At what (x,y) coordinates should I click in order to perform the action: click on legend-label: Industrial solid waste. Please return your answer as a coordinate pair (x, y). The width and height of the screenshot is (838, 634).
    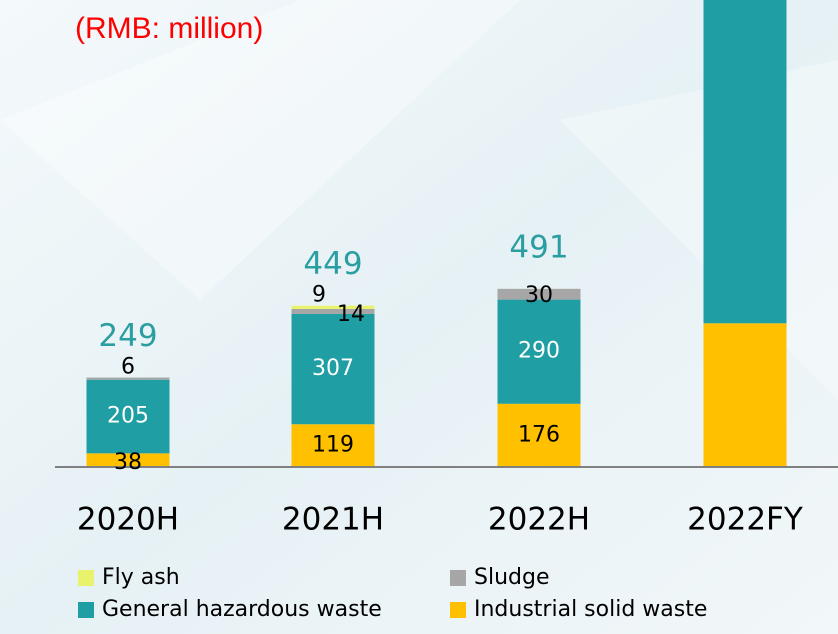
    Looking at the image, I should click on (590, 609).